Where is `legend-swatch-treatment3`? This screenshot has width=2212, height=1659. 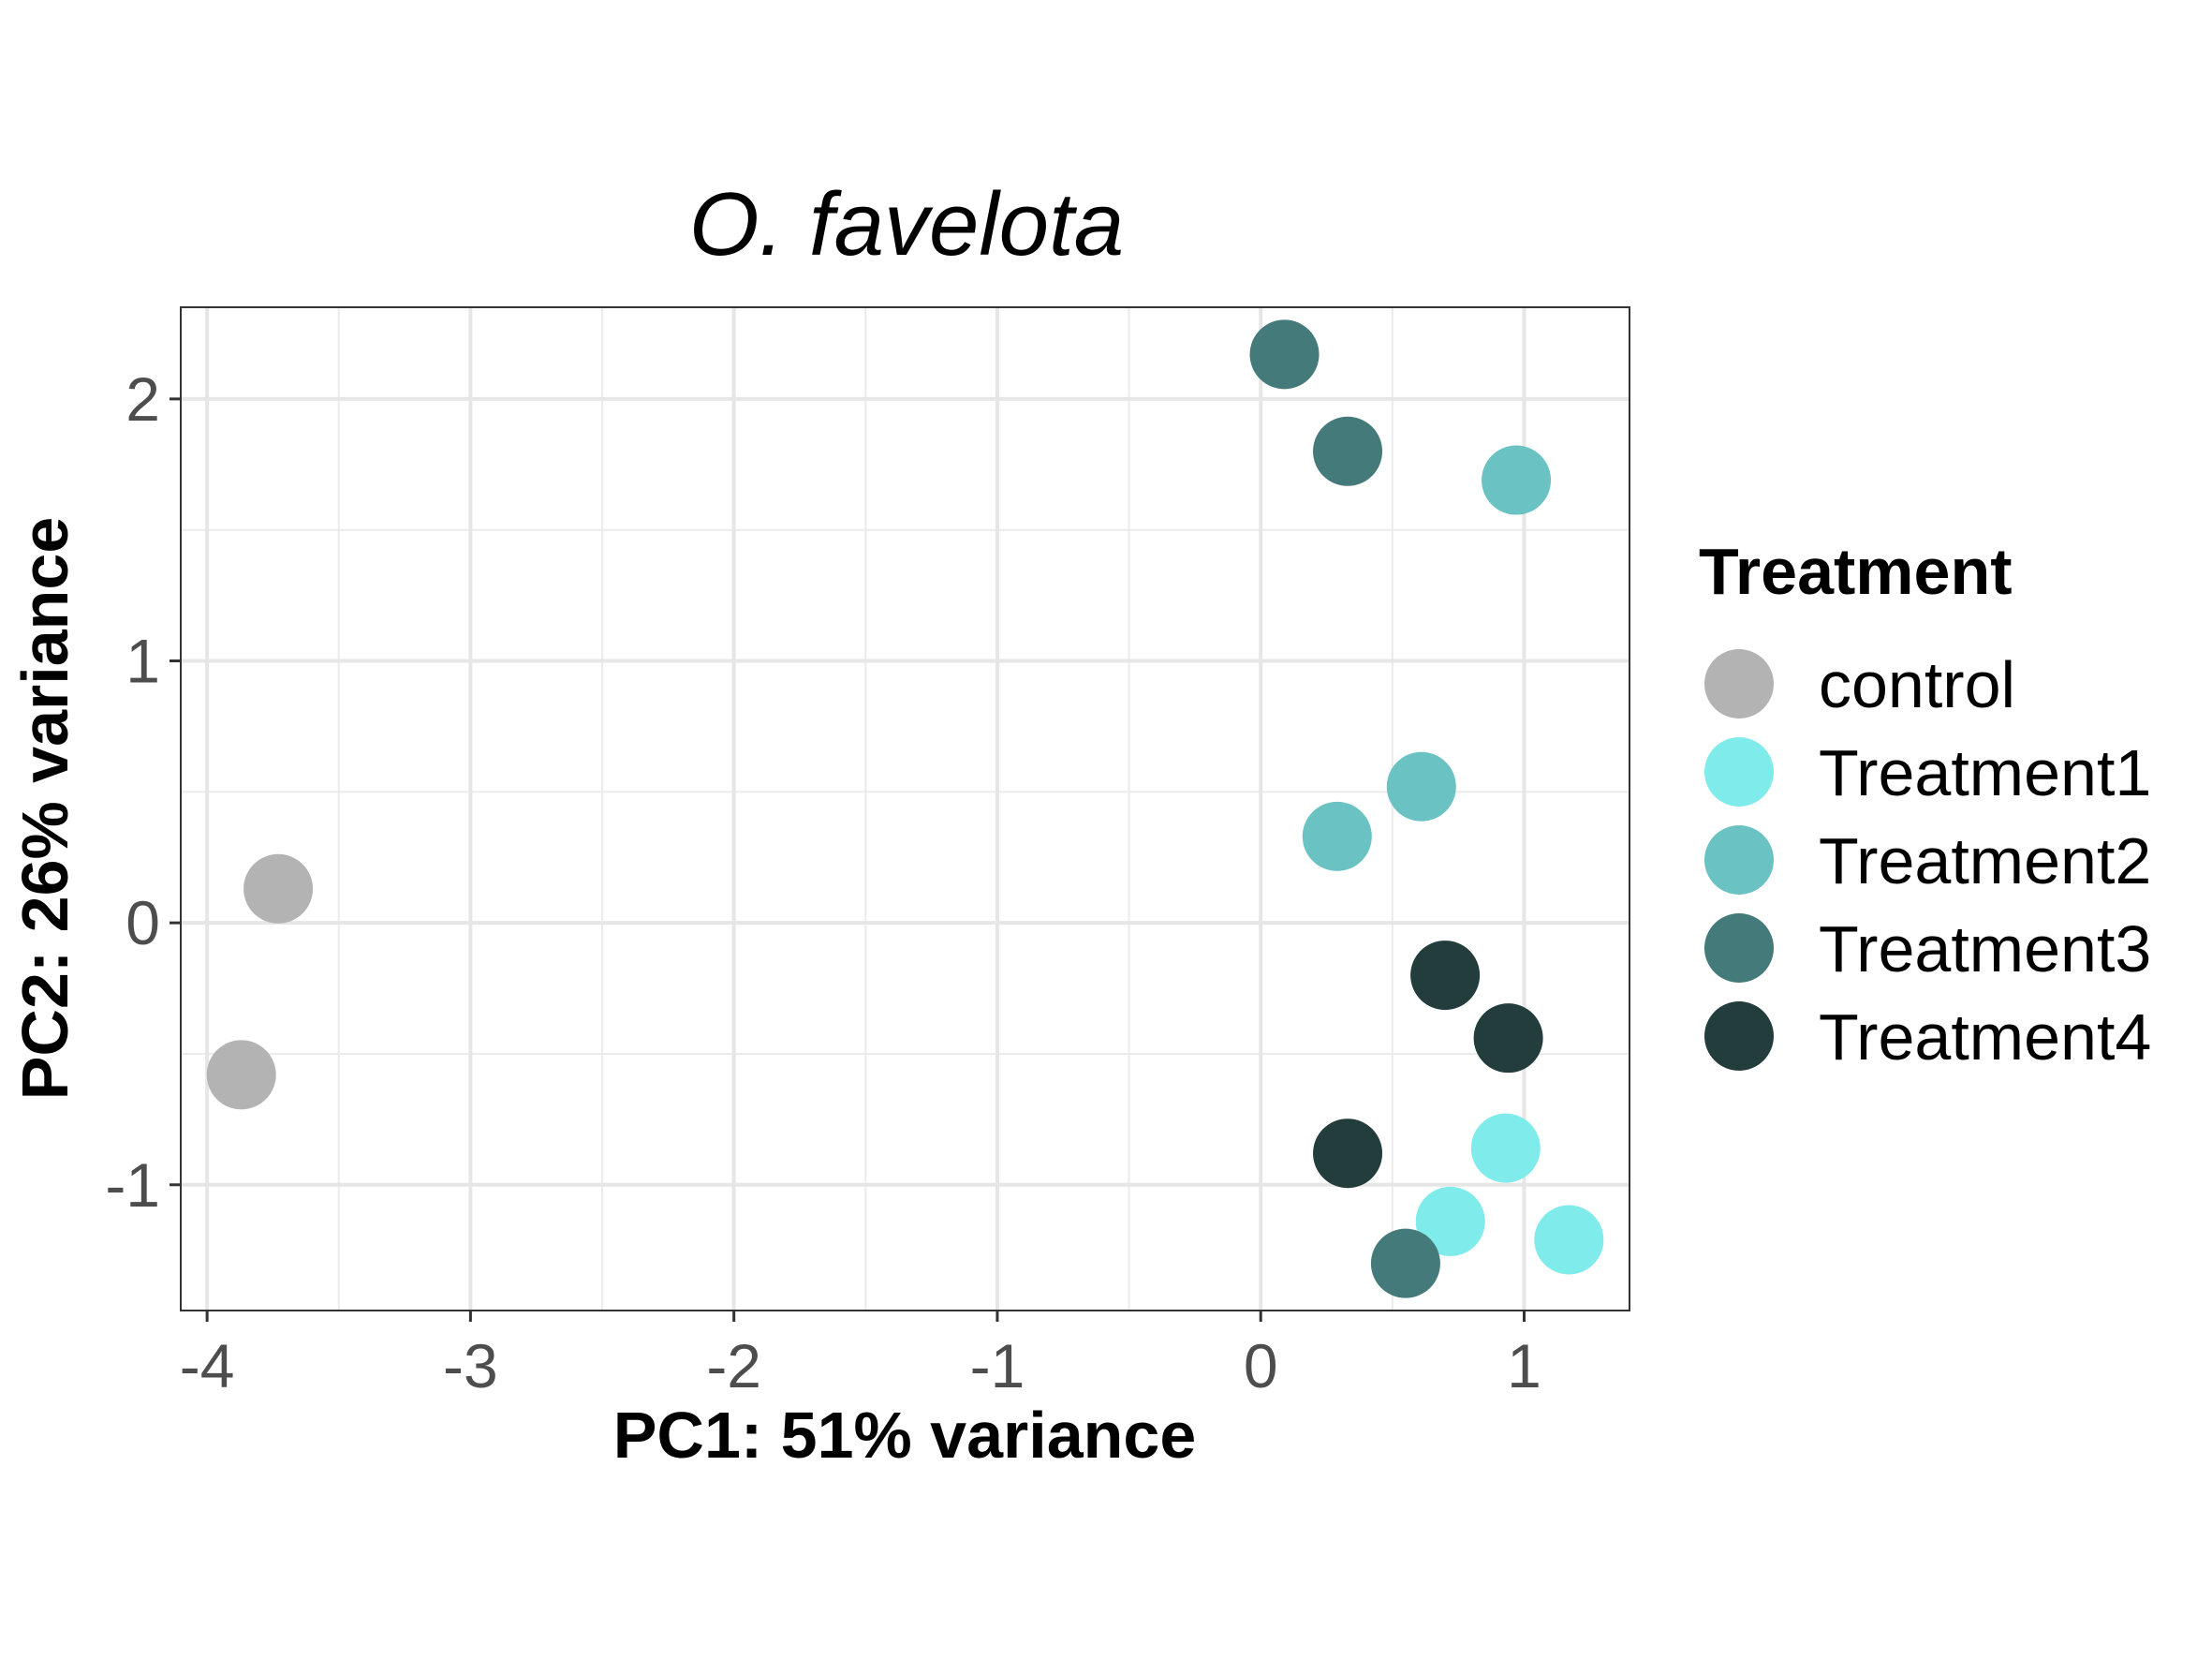
legend-swatch-treatment3 is located at coordinates (1739, 948).